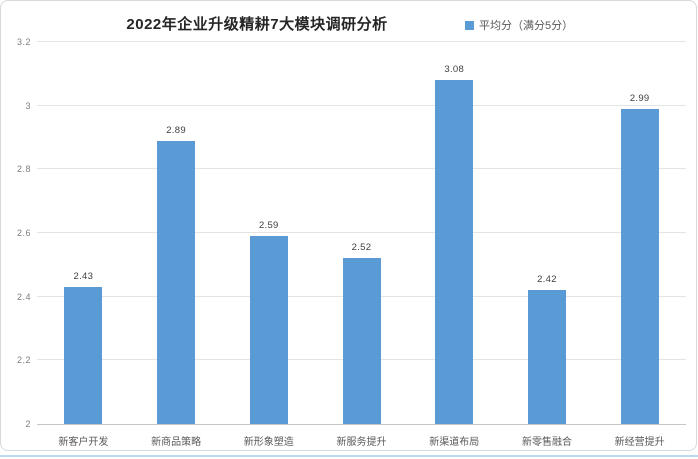 The height and width of the screenshot is (459, 698). Describe the element at coordinates (268, 442) in the screenshot. I see `x-tick-label: 新形象塑造` at that location.